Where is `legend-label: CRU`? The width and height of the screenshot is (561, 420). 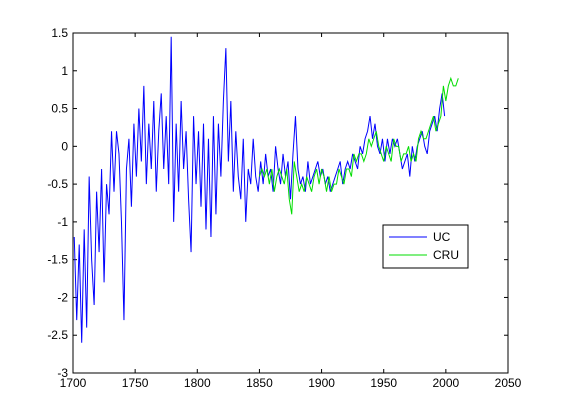 legend-label: CRU is located at coordinates (446, 255).